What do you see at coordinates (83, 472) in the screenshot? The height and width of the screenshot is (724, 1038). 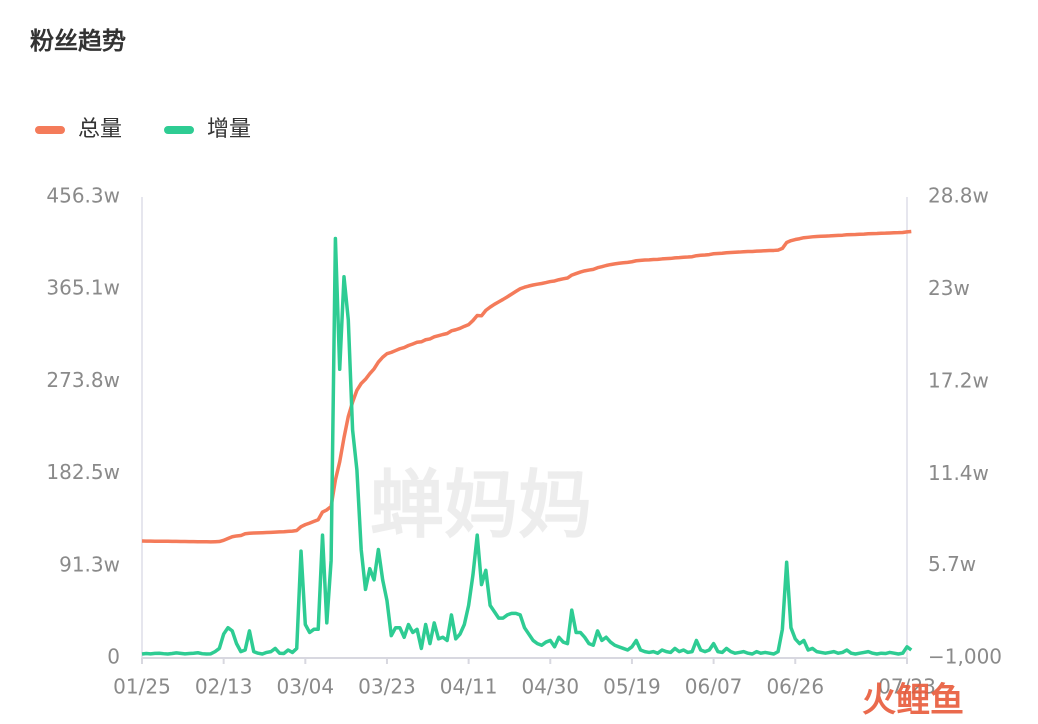 I see `y-tick-label: 182.5w` at bounding box center [83, 472].